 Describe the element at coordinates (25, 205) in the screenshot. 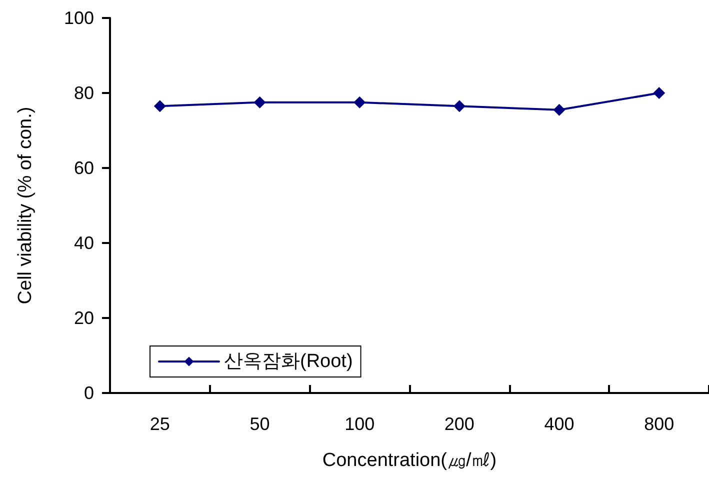

I see `y-axis-title: Cell viability (% of con.)` at that location.